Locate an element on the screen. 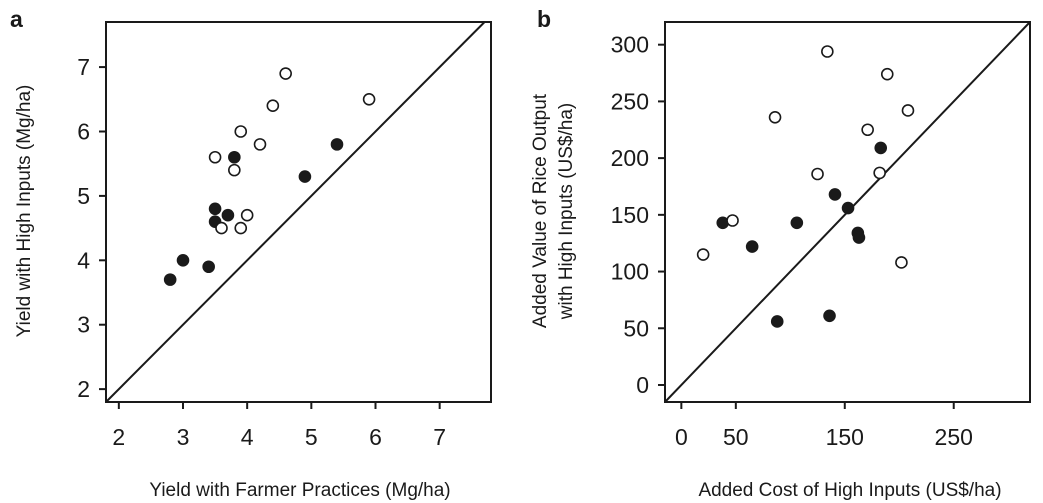 This screenshot has width=1043, height=503. panel-a-x-tick-label: 5 is located at coordinates (311, 437).